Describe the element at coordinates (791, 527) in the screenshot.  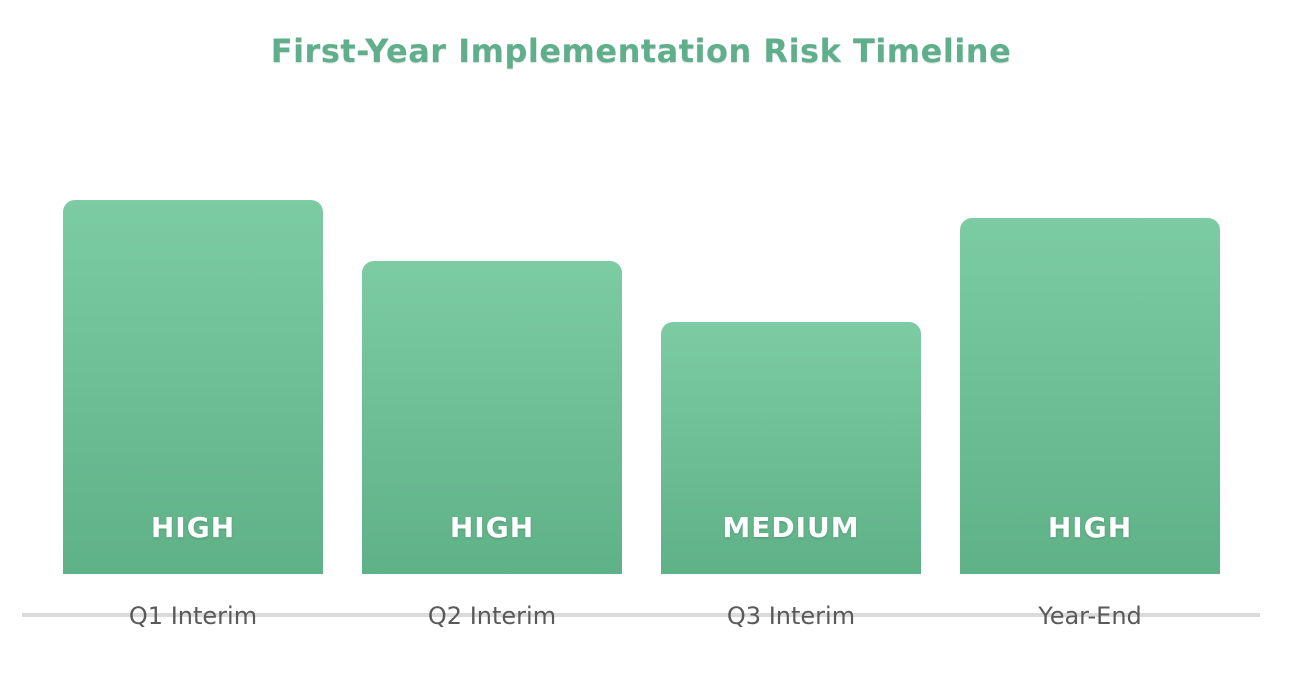
I see `bar-value-label: MEDIUM` at that location.